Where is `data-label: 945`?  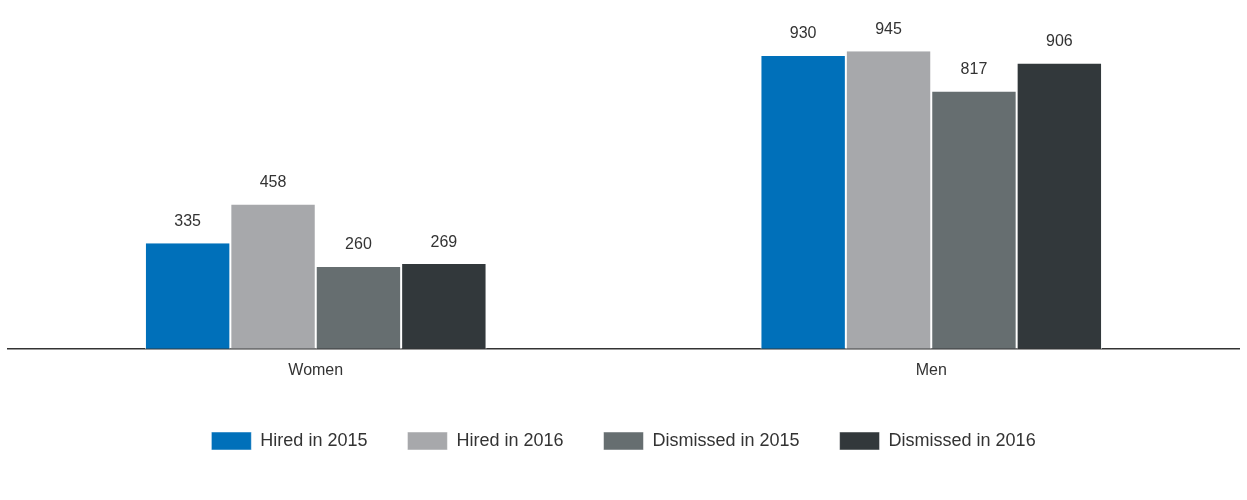
data-label: 945 is located at coordinates (888, 28).